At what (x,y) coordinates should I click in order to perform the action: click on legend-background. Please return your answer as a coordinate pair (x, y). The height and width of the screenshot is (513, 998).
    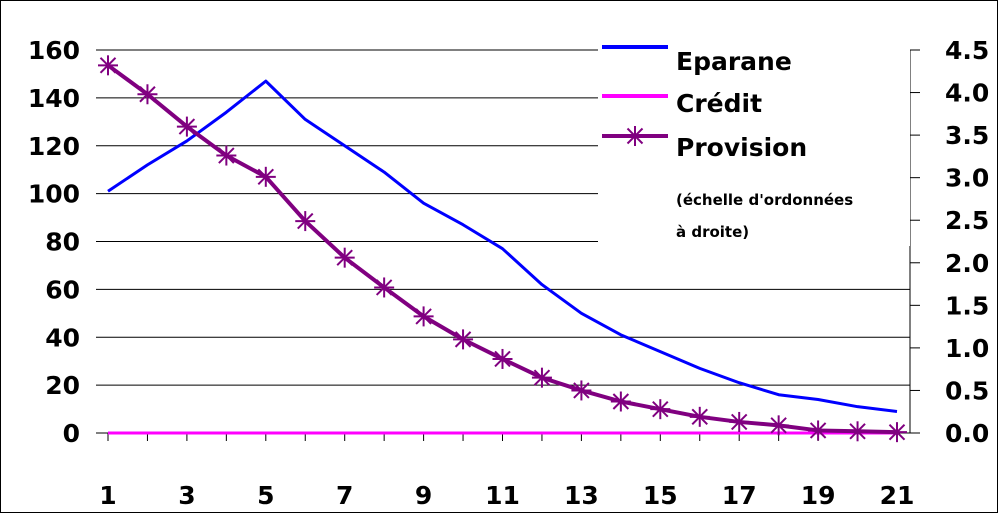
    Looking at the image, I should click on (754, 141).